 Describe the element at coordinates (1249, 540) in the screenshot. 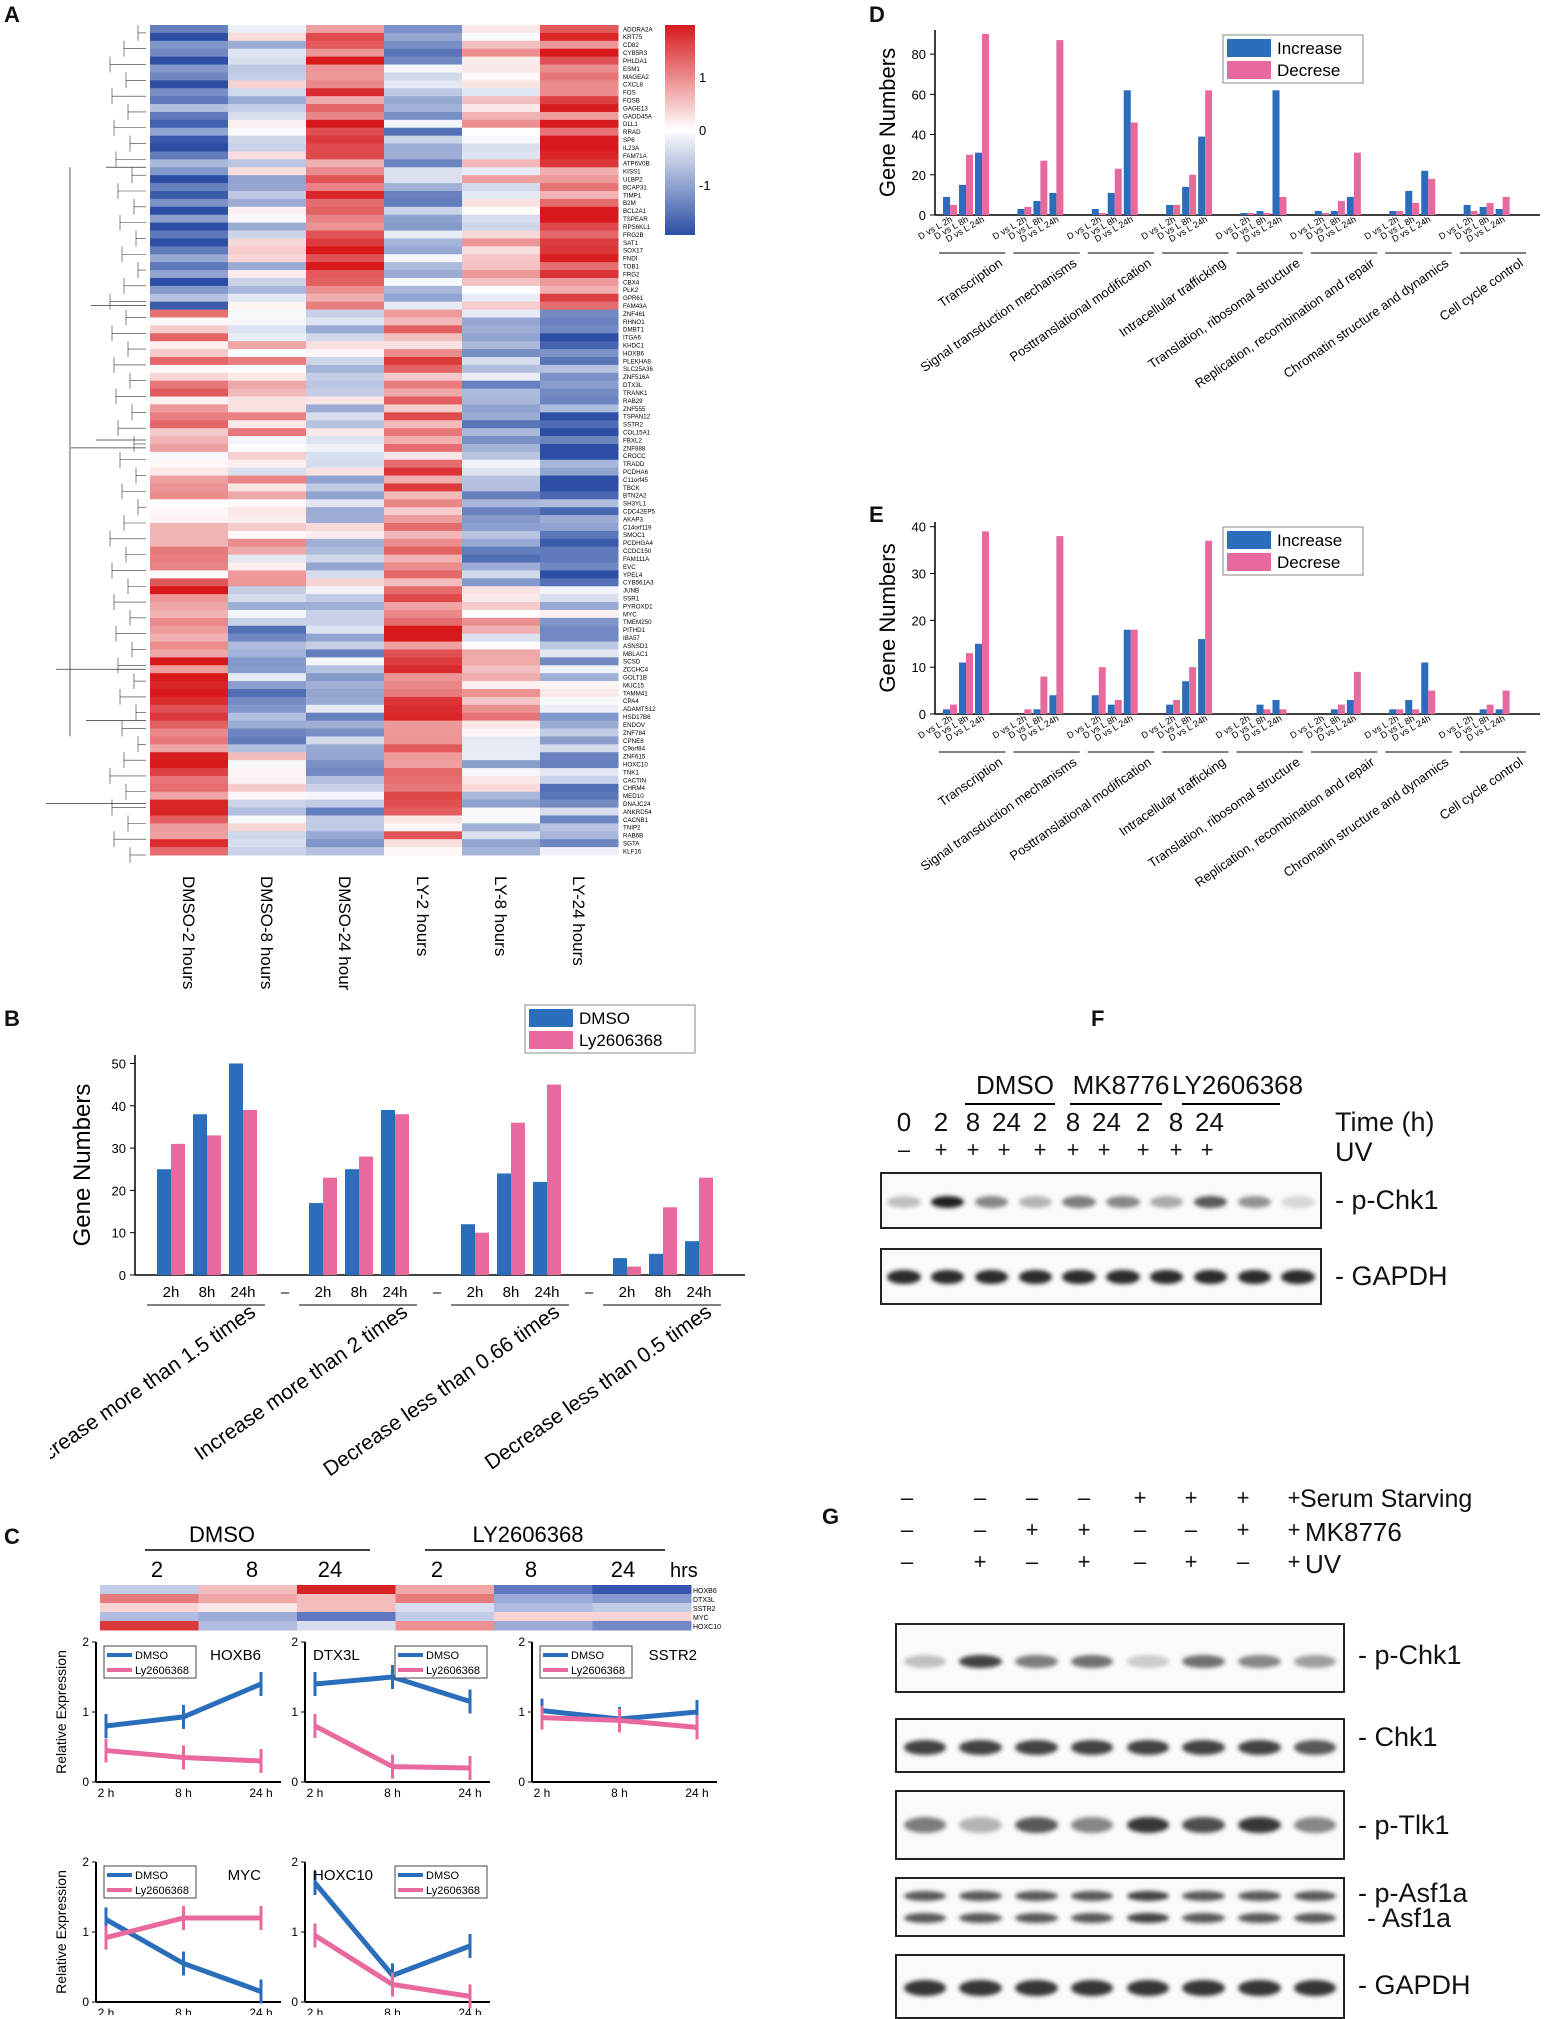

I see `legend-swatch` at that location.